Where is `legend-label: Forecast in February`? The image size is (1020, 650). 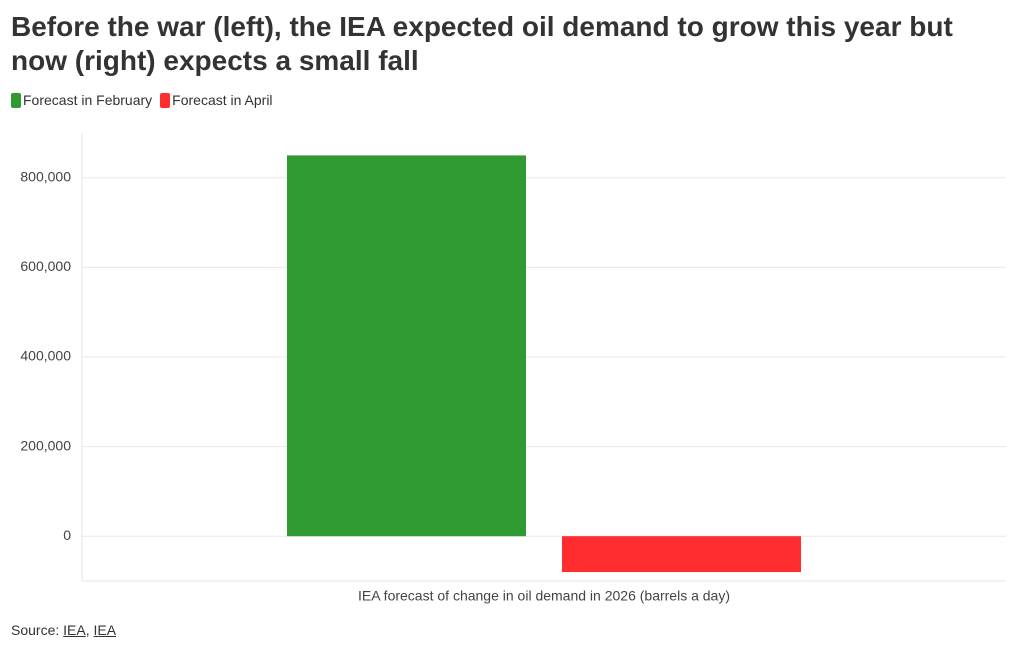
legend-label: Forecast in February is located at coordinates (88, 100).